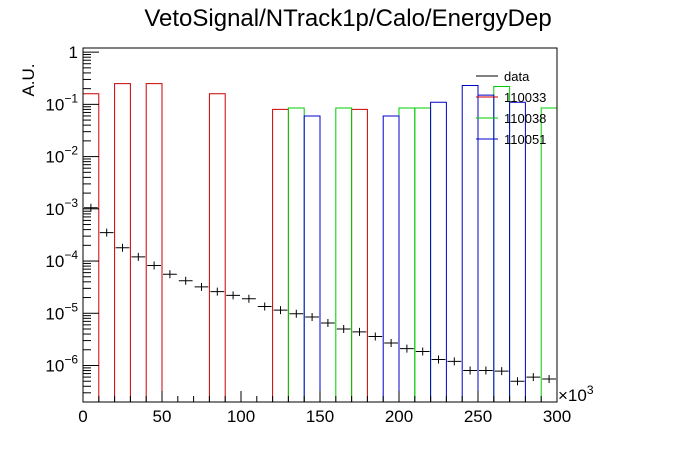 The height and width of the screenshot is (472, 696). I want to click on chart-title: VetoSignal/NTrack1p/Calo/EnergyDep, so click(347, 18).